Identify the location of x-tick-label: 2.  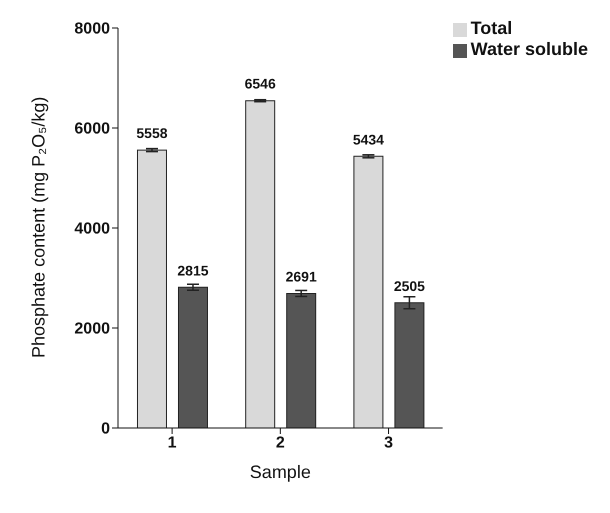
(280, 443).